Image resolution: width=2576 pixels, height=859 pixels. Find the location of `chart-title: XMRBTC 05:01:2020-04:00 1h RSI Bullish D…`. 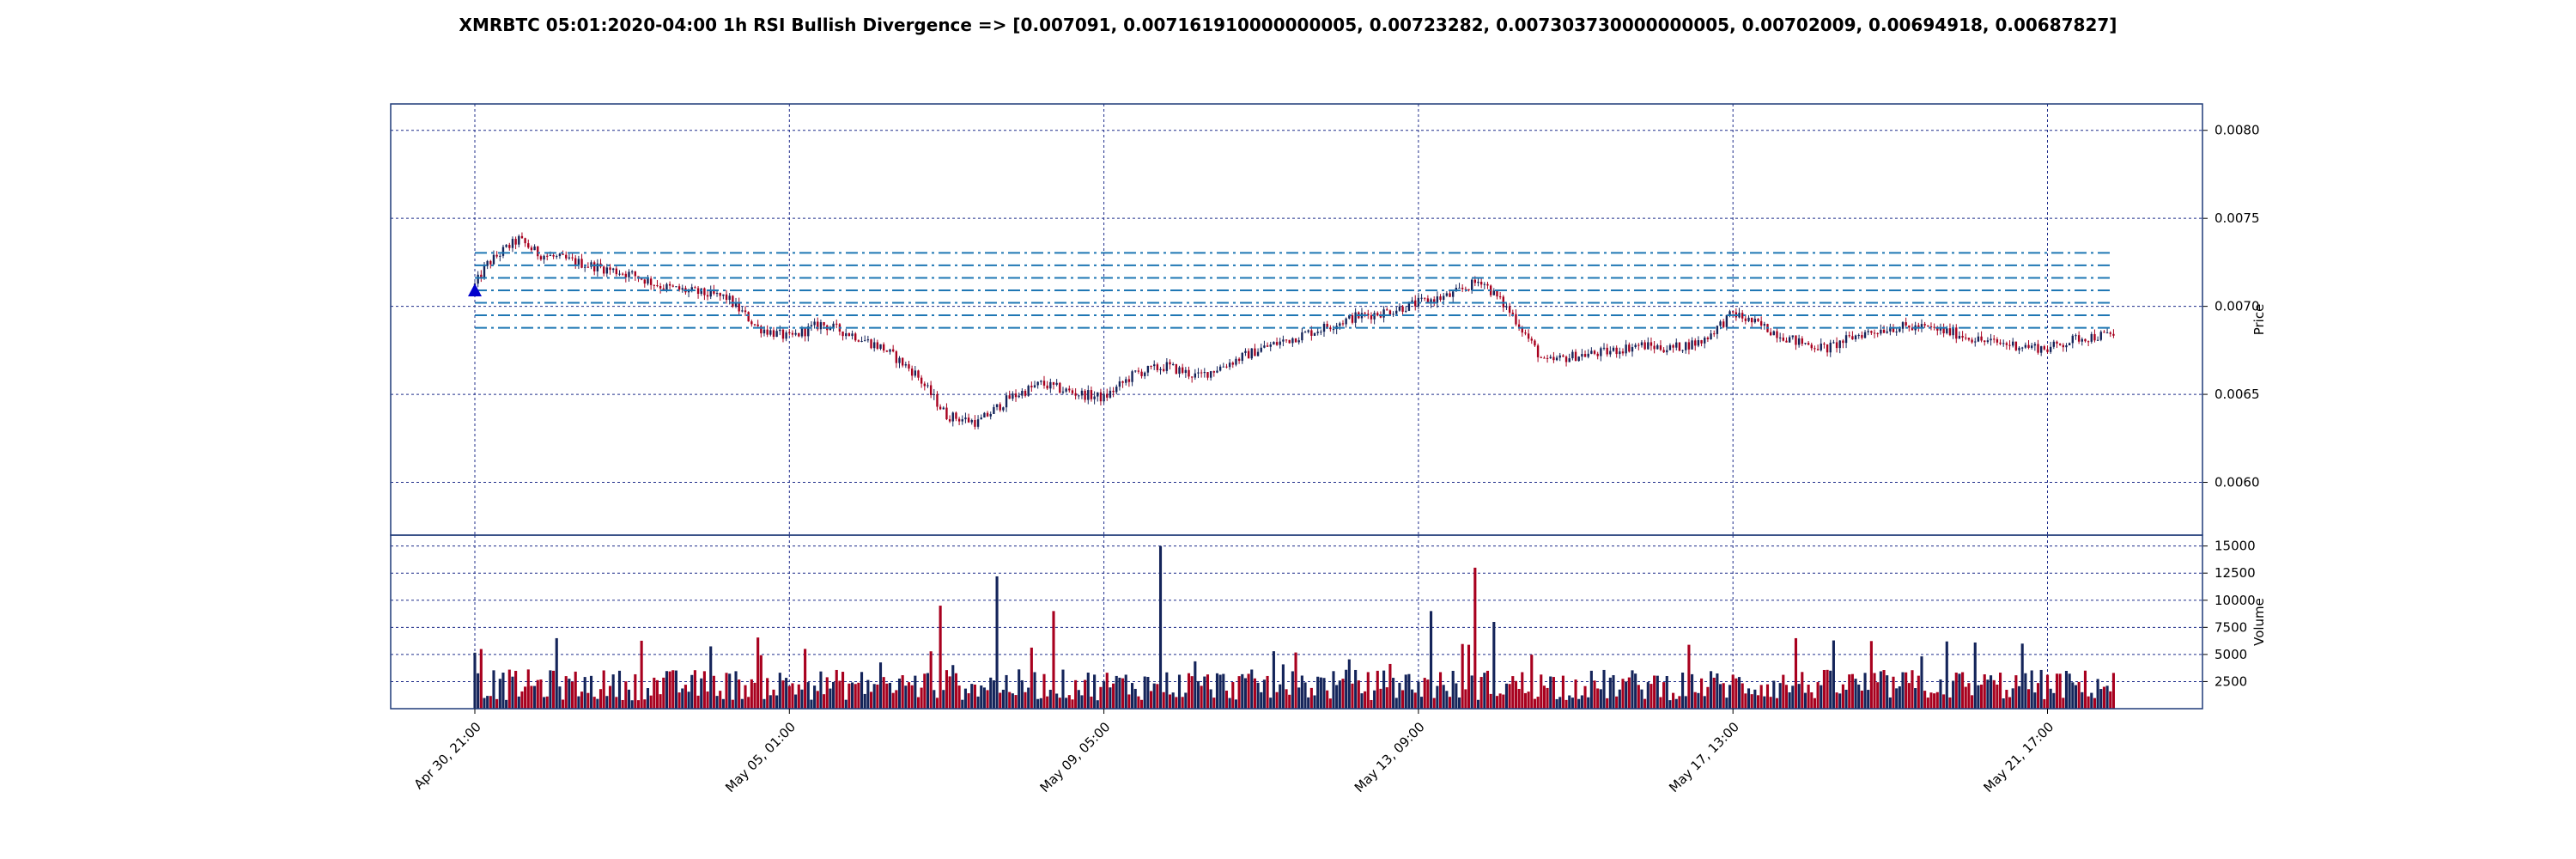

chart-title: XMRBTC 05:01:2020-04:00 1h RSI Bullish D… is located at coordinates (1288, 25).